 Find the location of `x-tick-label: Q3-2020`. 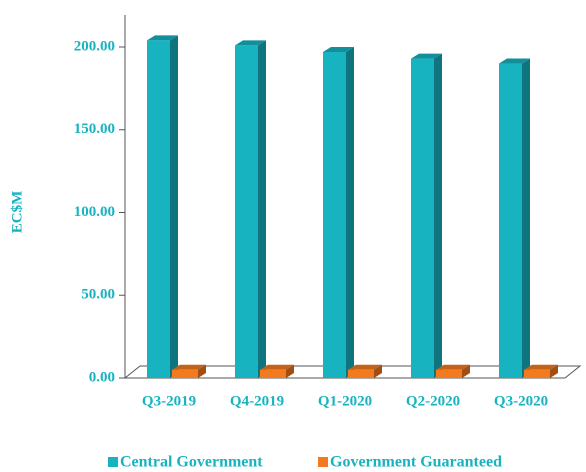

x-tick-label: Q3-2020 is located at coordinates (521, 401).